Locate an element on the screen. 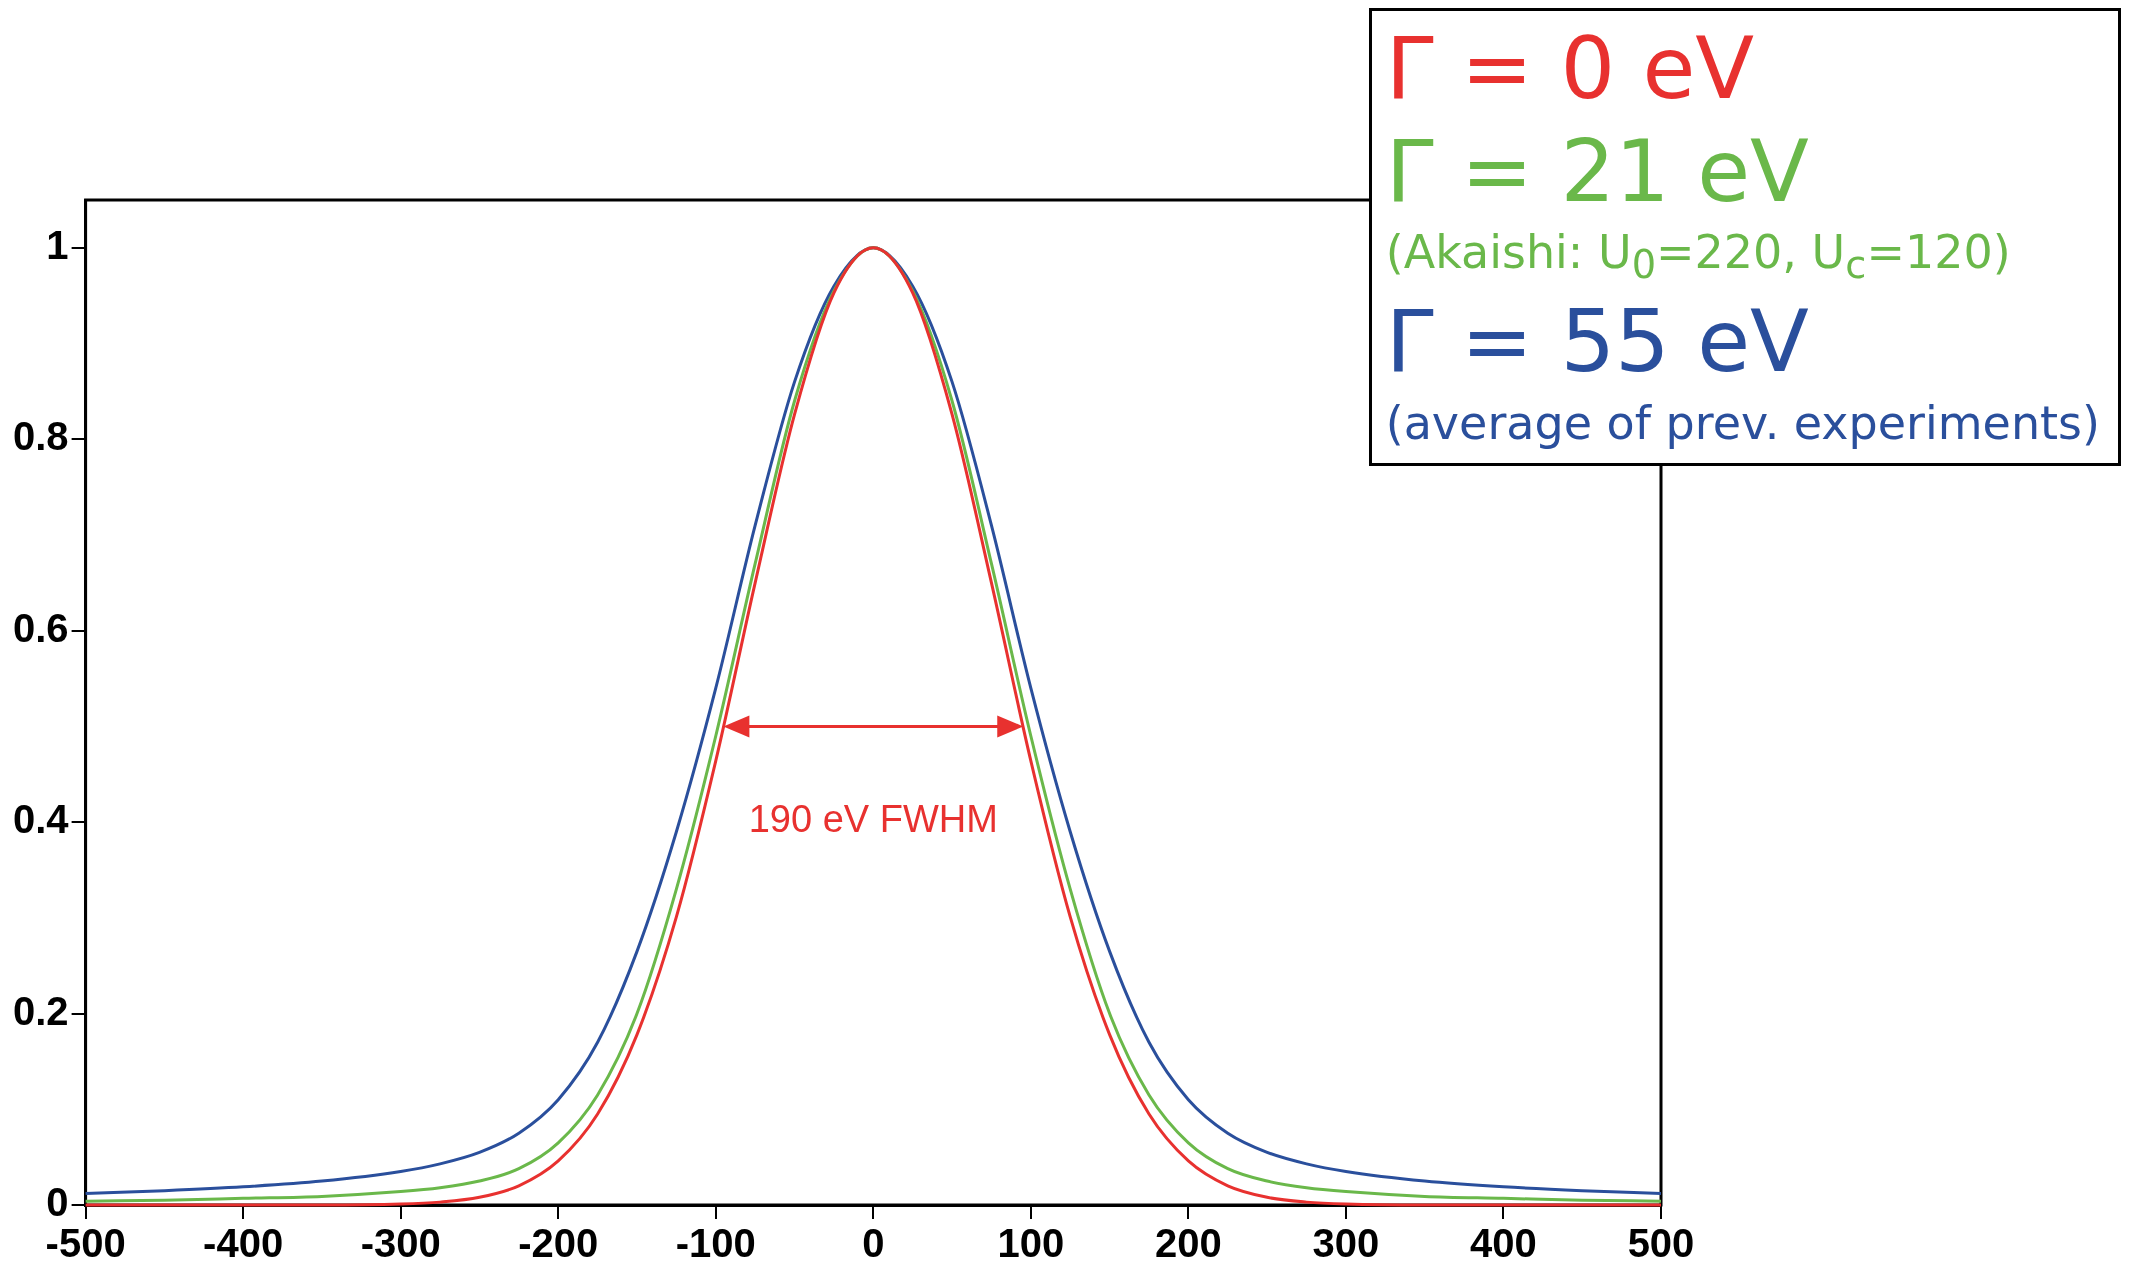 This screenshot has width=2131, height=1281. x-tick-label: -400 is located at coordinates (243, 1243).